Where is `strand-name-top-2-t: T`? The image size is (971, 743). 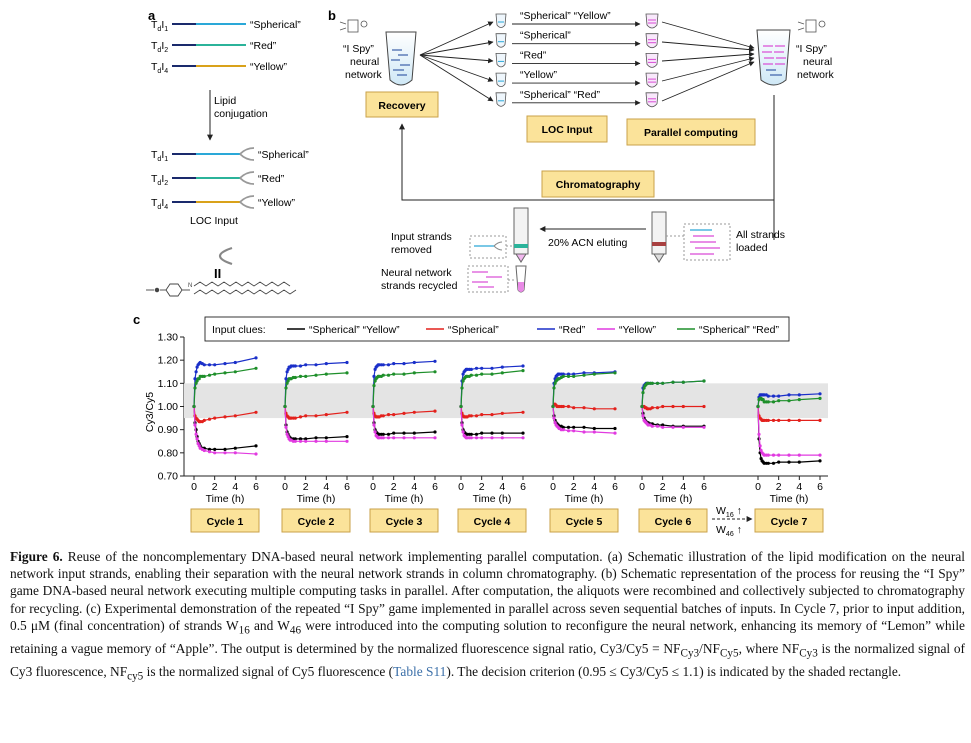
strand-name-top-2-t: T is located at coordinates (154, 67).